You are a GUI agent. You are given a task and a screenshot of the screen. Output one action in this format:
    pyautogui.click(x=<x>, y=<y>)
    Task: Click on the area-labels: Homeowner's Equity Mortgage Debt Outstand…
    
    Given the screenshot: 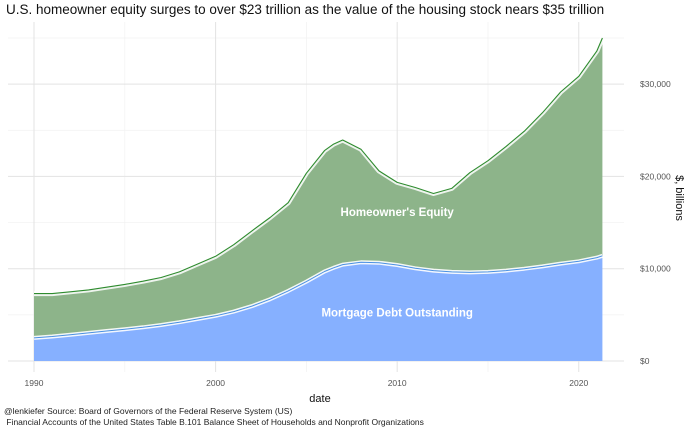 What is the action you would take?
    pyautogui.click(x=396, y=263)
    